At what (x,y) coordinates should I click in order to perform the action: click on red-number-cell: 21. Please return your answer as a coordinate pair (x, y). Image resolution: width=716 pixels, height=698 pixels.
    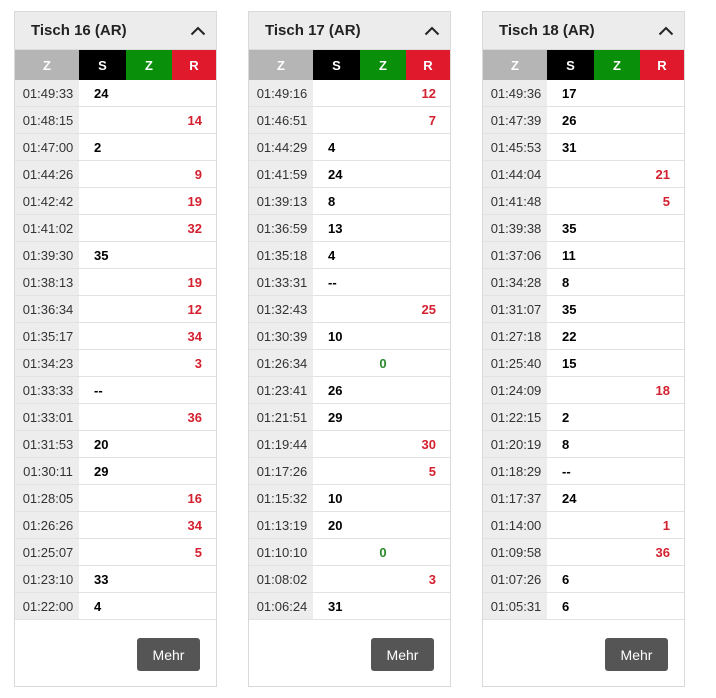
    Looking at the image, I should click on (662, 174).